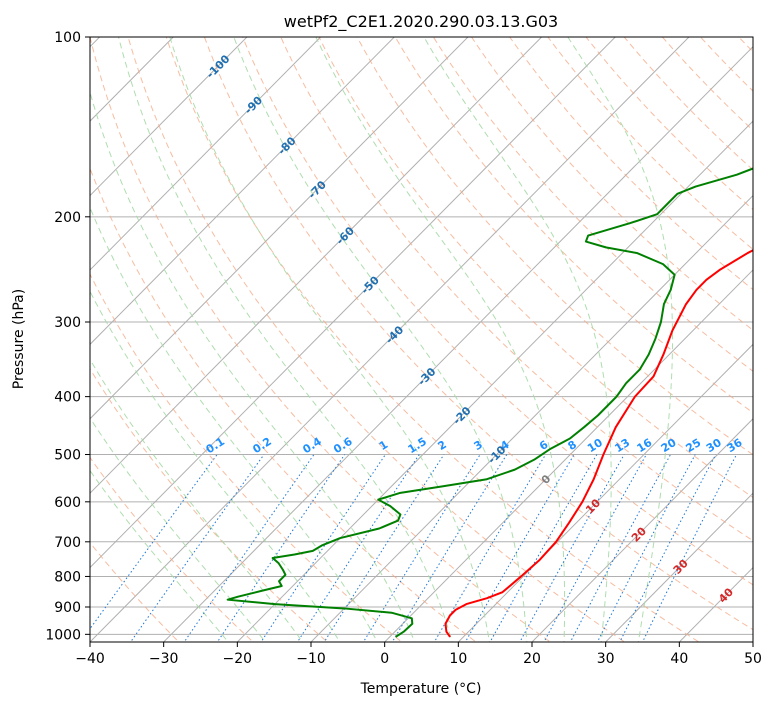 Image resolution: width=775 pixels, height=708 pixels. Describe the element at coordinates (595, 445) in the screenshot. I see `mixing-ratio-label: 10` at that location.